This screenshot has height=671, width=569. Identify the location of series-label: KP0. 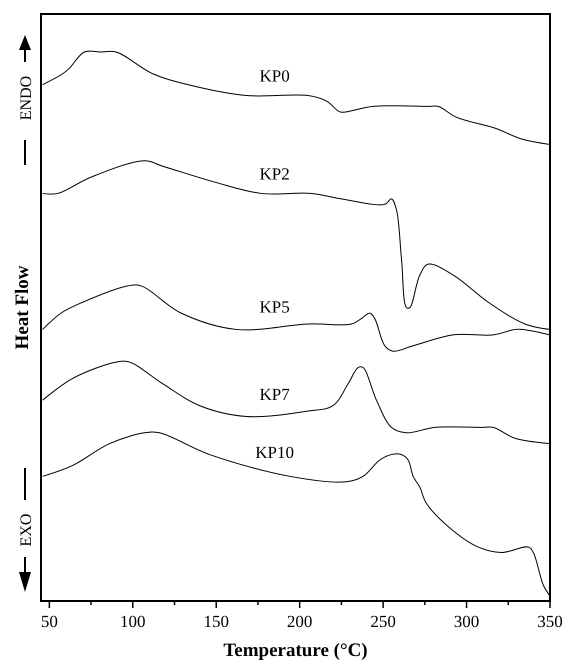
(275, 76).